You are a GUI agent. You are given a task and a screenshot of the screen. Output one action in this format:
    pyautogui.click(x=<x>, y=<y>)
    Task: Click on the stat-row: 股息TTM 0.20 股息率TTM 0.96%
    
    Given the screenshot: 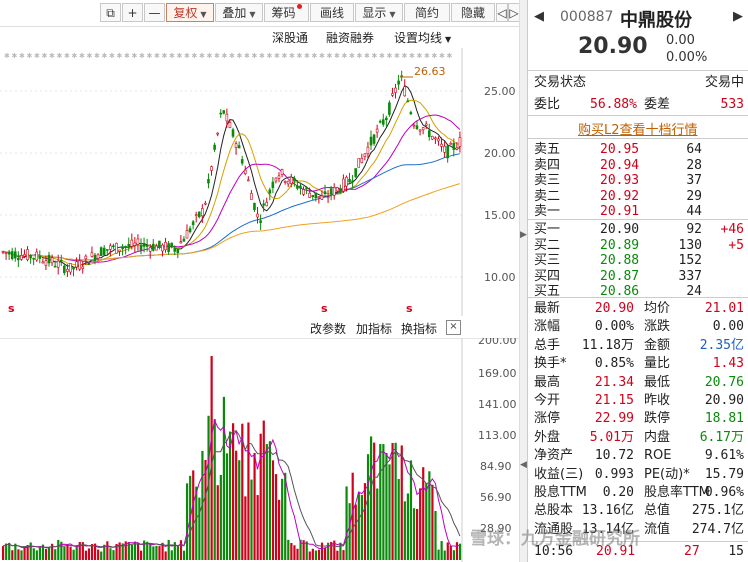 What is the action you would take?
    pyautogui.click(x=639, y=493)
    